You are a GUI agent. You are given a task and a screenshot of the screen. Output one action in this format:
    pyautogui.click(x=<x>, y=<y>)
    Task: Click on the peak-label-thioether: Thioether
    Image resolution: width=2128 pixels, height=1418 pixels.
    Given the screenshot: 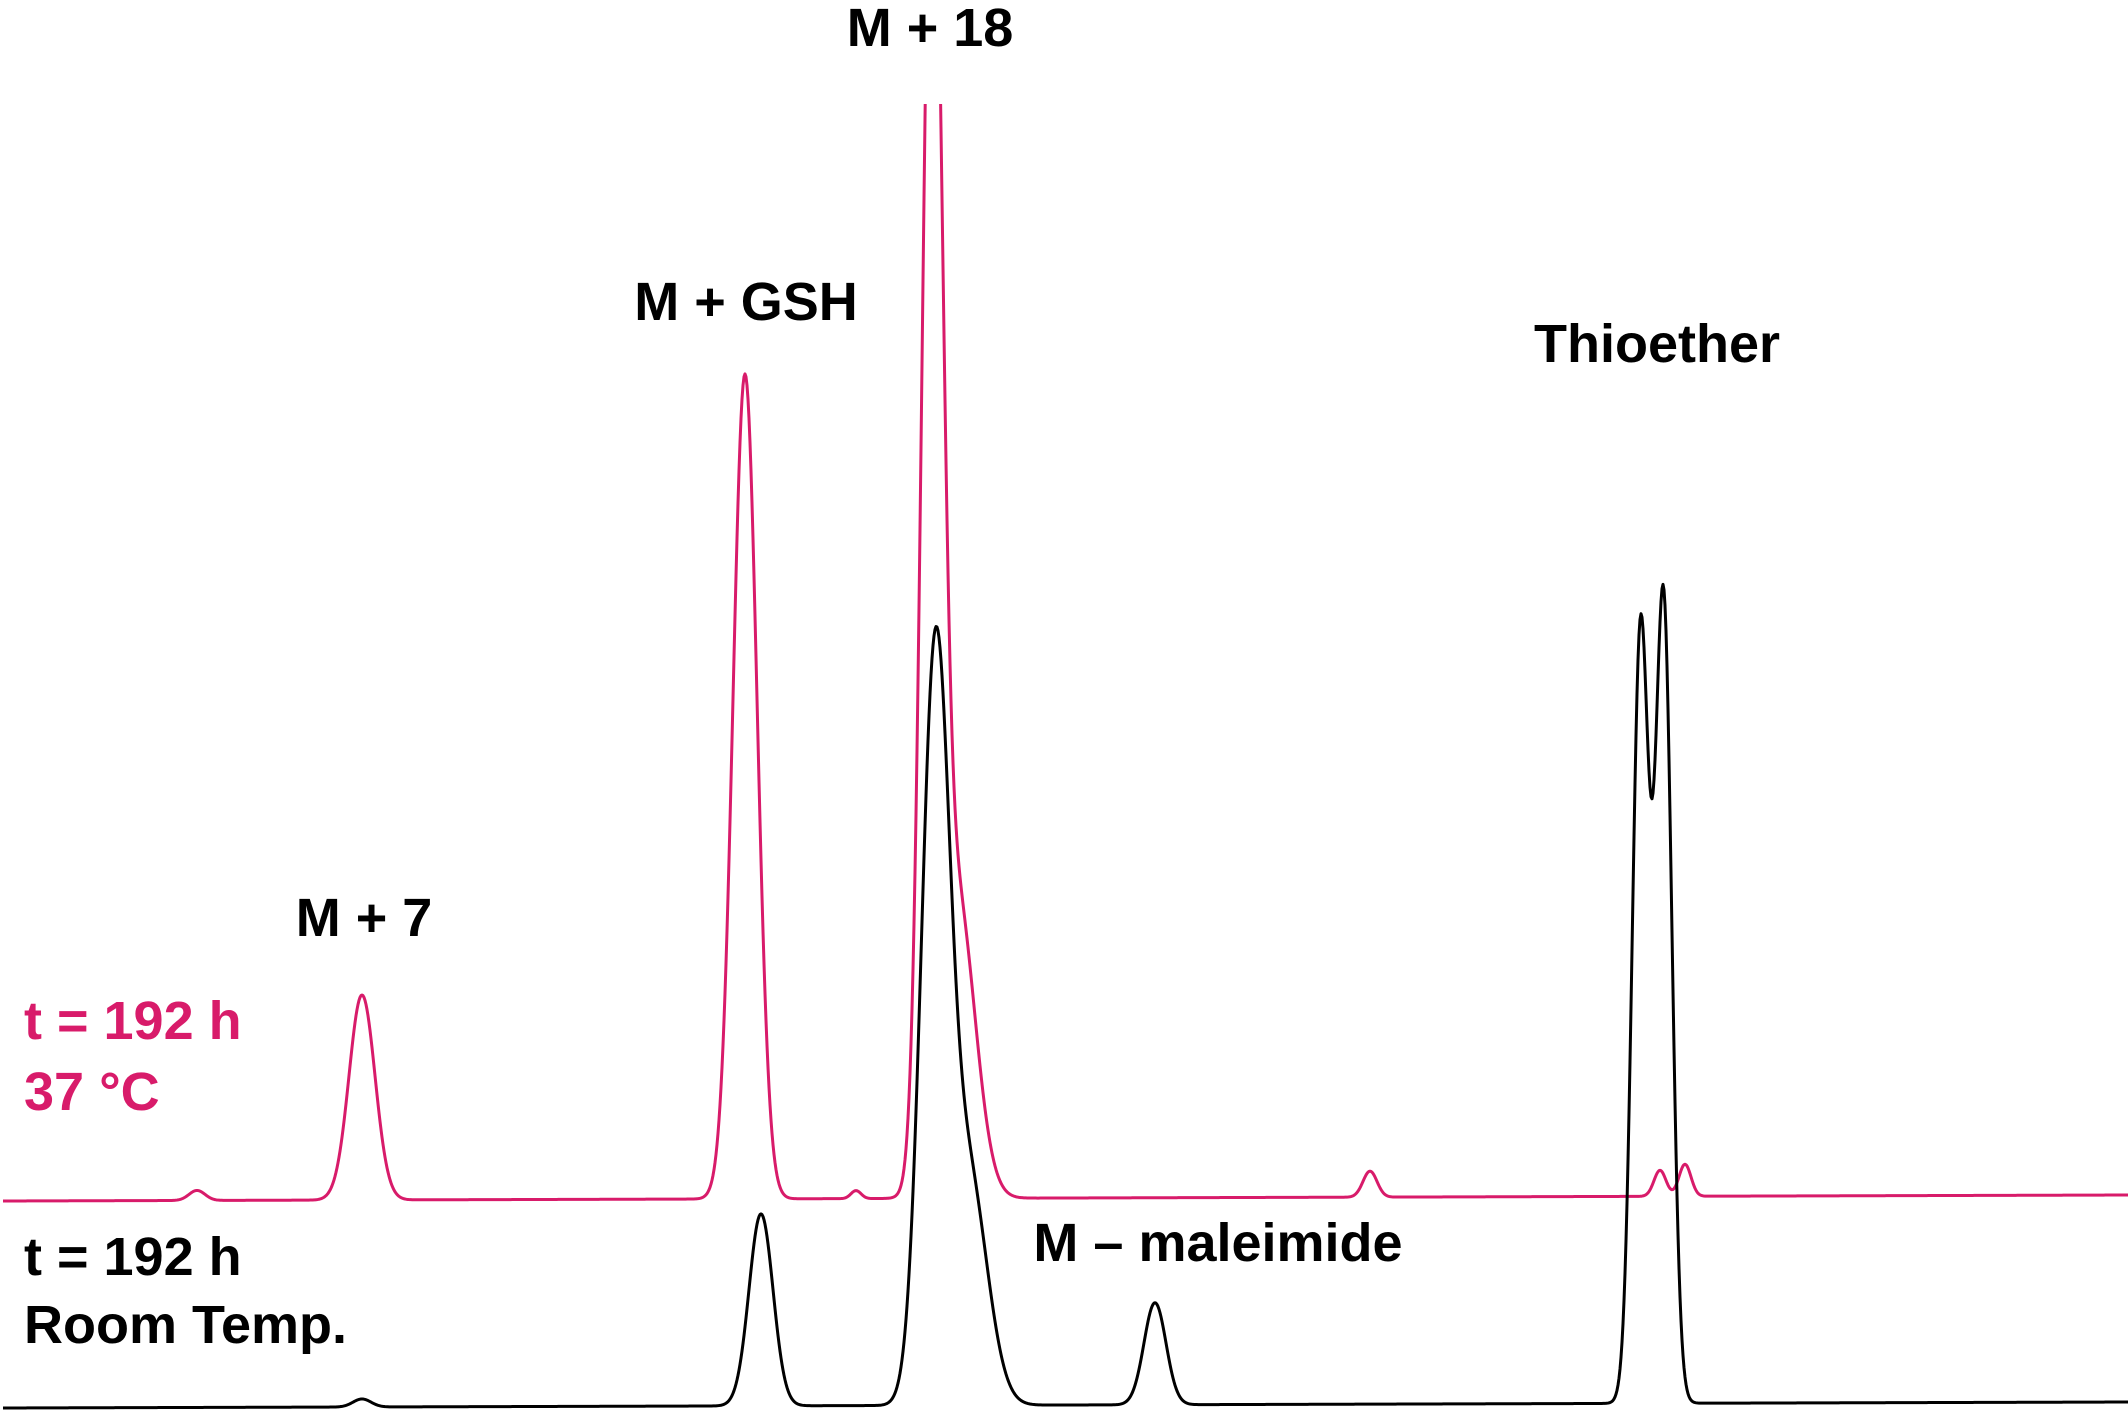 What is the action you would take?
    pyautogui.click(x=1657, y=344)
    